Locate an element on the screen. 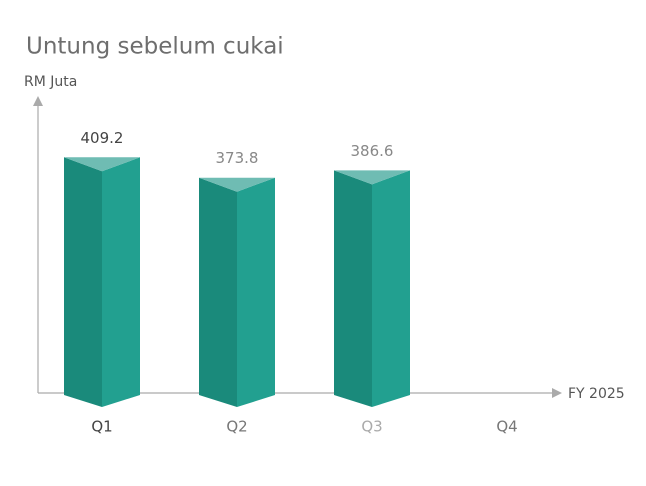 The image size is (646, 486). value-label: 409.2 is located at coordinates (102, 138).